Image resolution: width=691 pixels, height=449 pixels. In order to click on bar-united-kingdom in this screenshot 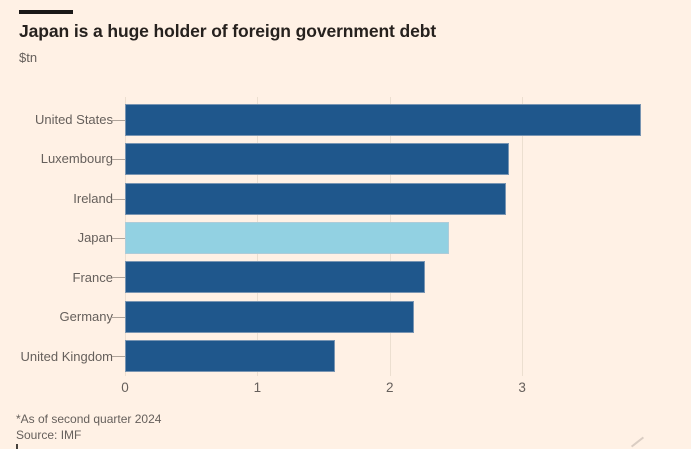, I will do `click(230, 356)`.